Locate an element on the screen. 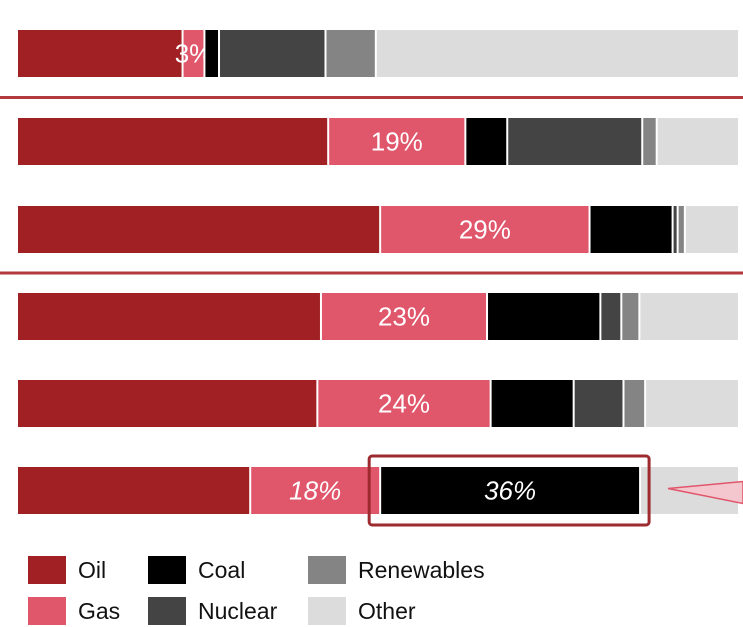  legend-item-coal: Coal is located at coordinates (196, 570).